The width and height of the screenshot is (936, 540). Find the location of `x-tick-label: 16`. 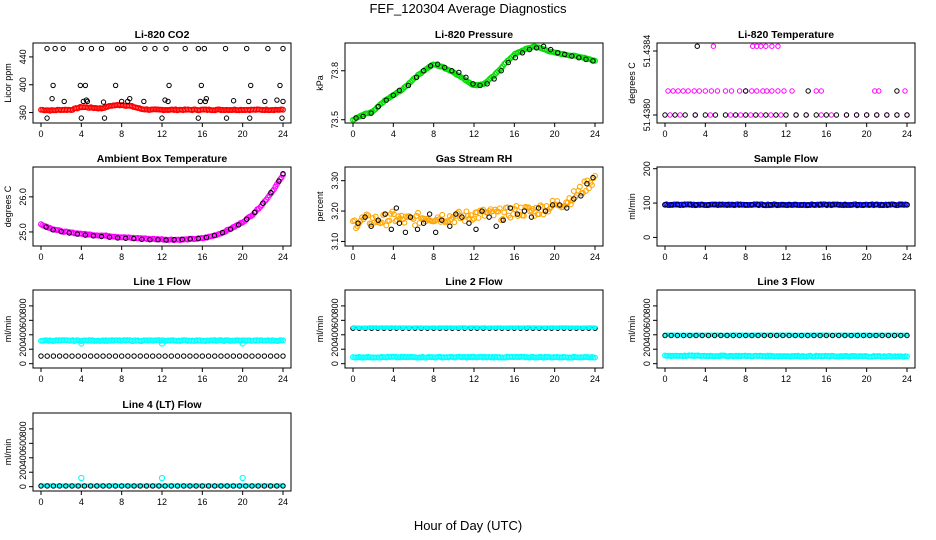

x-tick-label: 16 is located at coordinates (826, 379).